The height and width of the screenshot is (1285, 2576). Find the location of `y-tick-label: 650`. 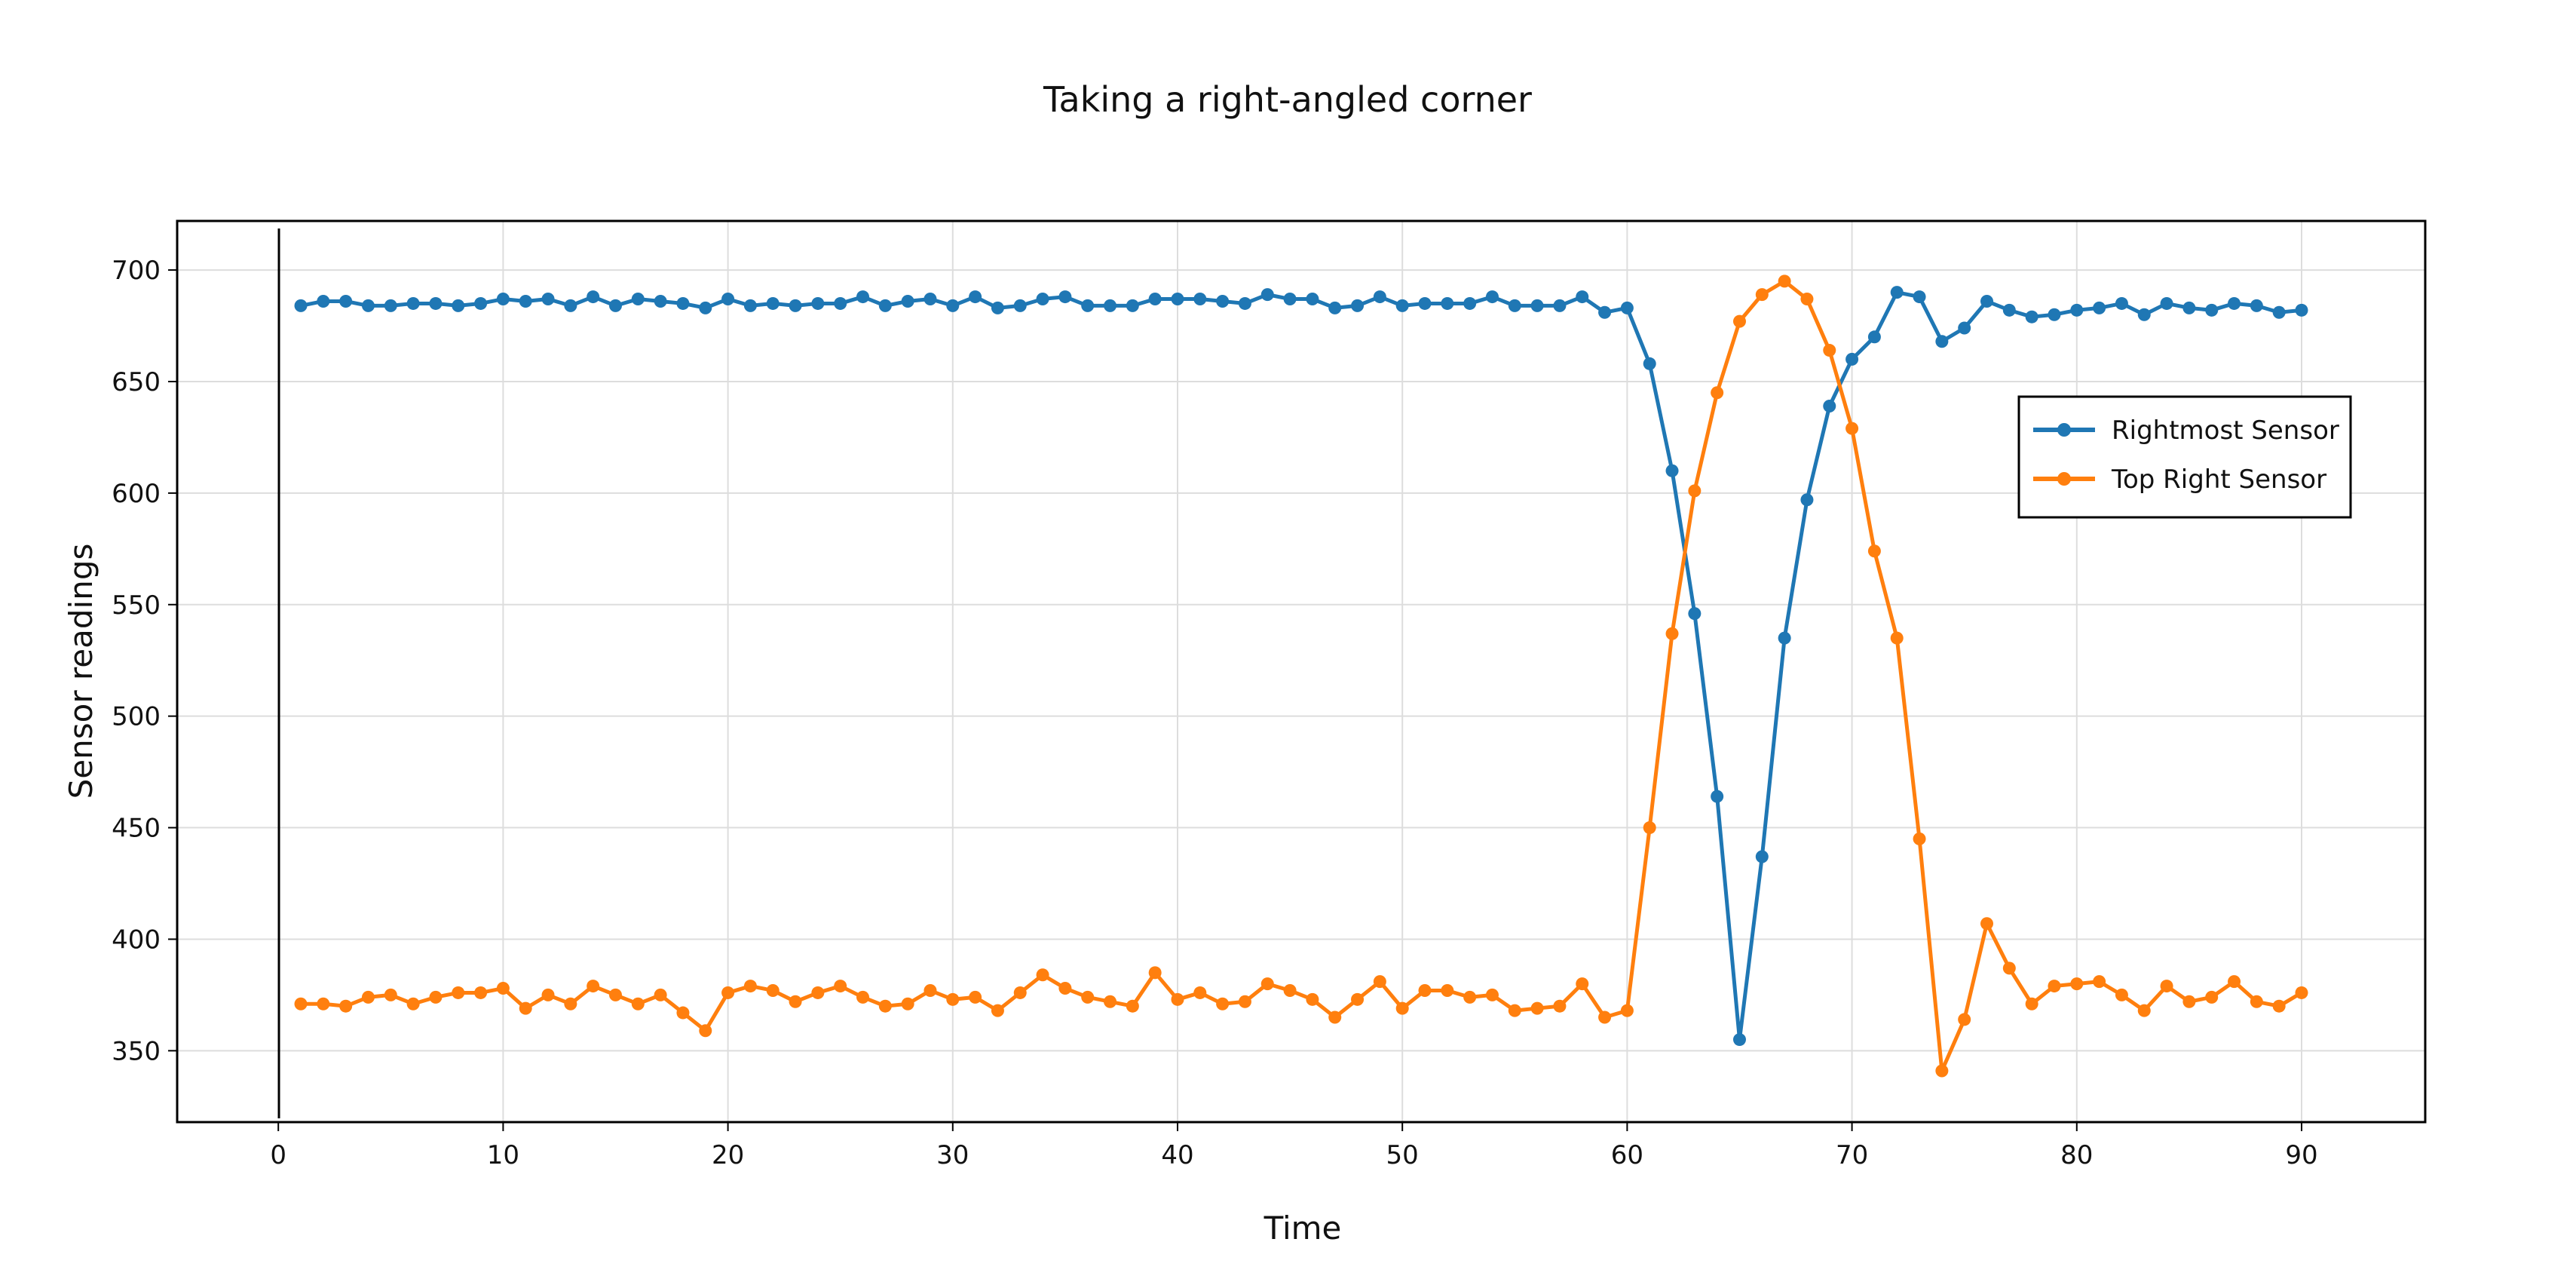

y-tick-label: 650 is located at coordinates (136, 382).